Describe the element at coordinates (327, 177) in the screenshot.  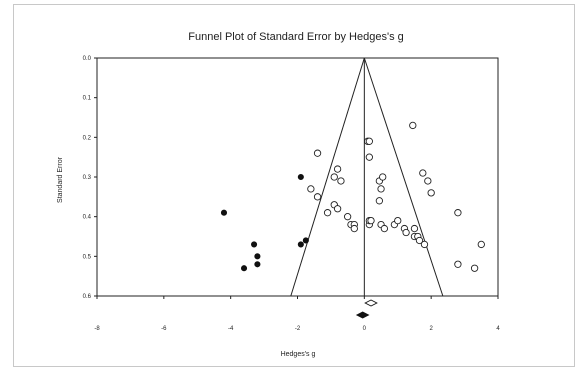
I see `funnel-left-line` at that location.